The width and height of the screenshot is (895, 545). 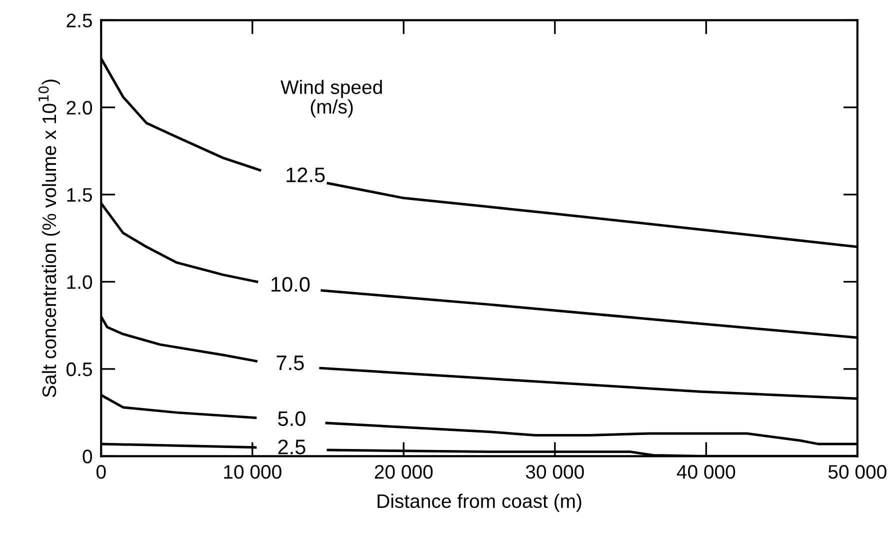 What do you see at coordinates (403, 472) in the screenshot?
I see `x-tick-label: 20 000` at bounding box center [403, 472].